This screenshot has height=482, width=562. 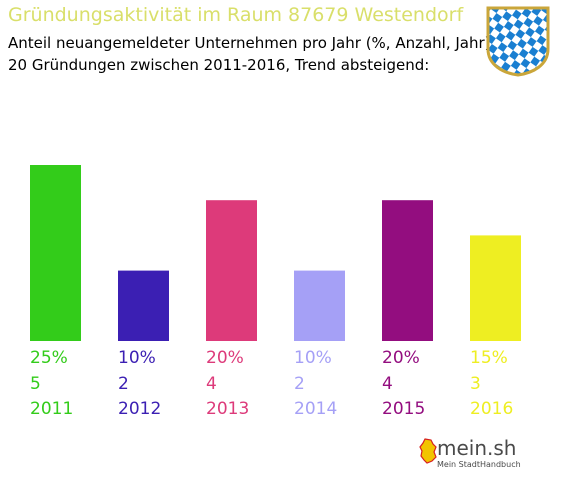 I want to click on year-label-2014: 2014, so click(x=316, y=409).